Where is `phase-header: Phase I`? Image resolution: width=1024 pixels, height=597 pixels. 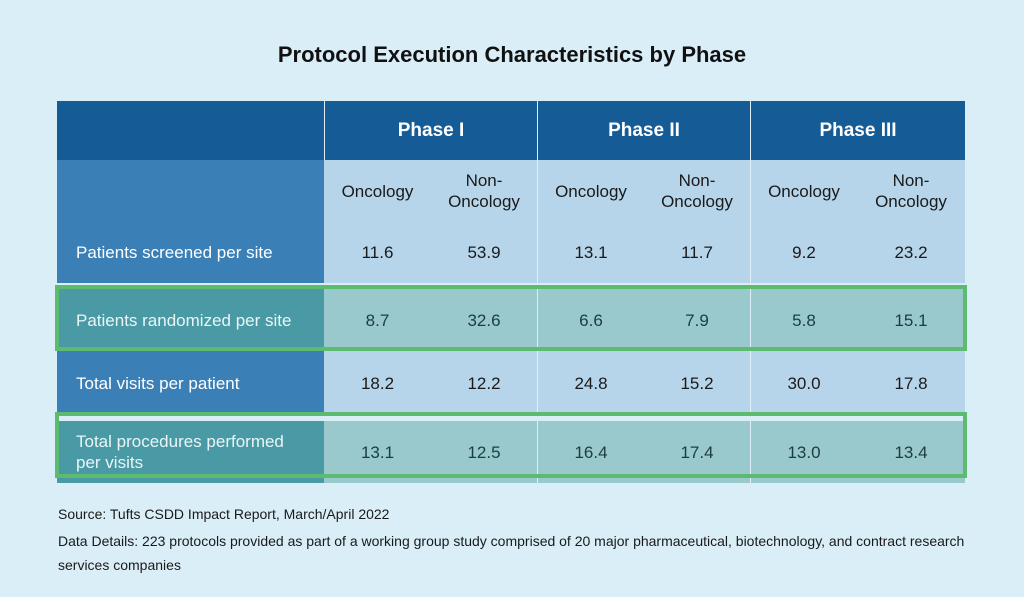 phase-header: Phase I is located at coordinates (430, 130).